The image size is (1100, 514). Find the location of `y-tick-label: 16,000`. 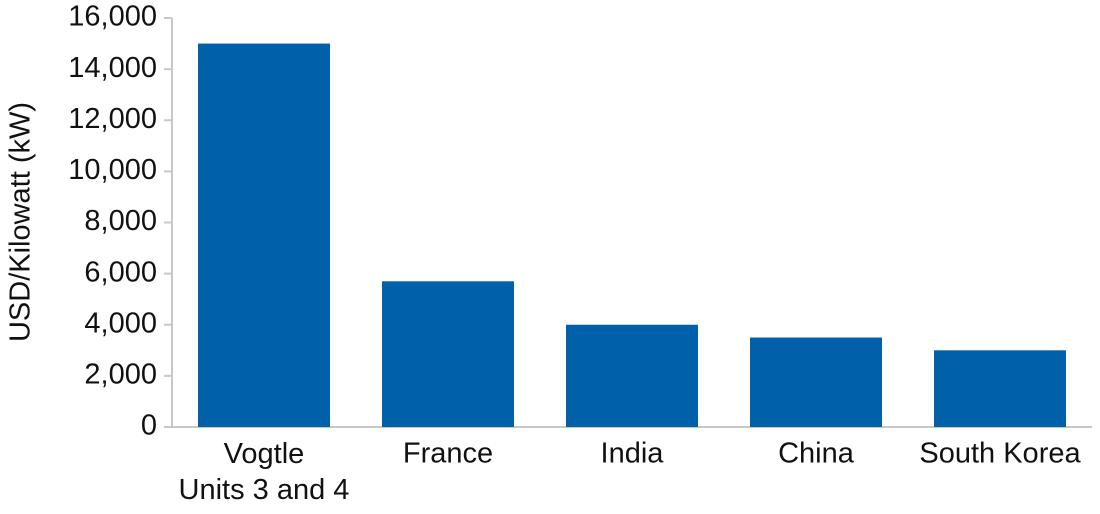

y-tick-label: 16,000 is located at coordinates (112, 17).